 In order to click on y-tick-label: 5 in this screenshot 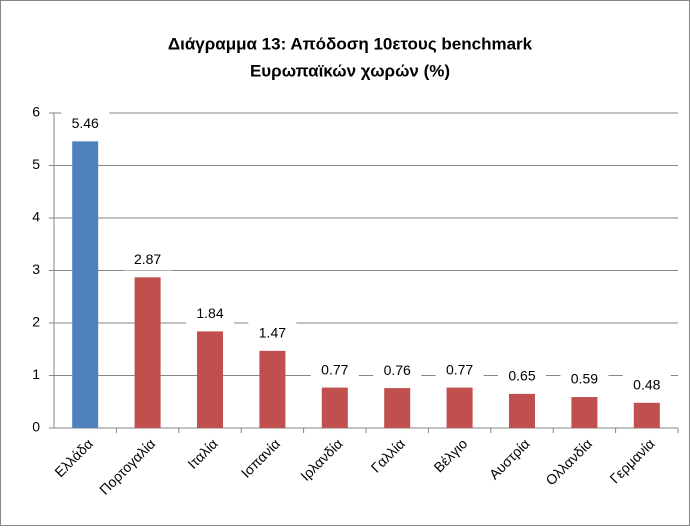, I will do `click(36, 164)`.